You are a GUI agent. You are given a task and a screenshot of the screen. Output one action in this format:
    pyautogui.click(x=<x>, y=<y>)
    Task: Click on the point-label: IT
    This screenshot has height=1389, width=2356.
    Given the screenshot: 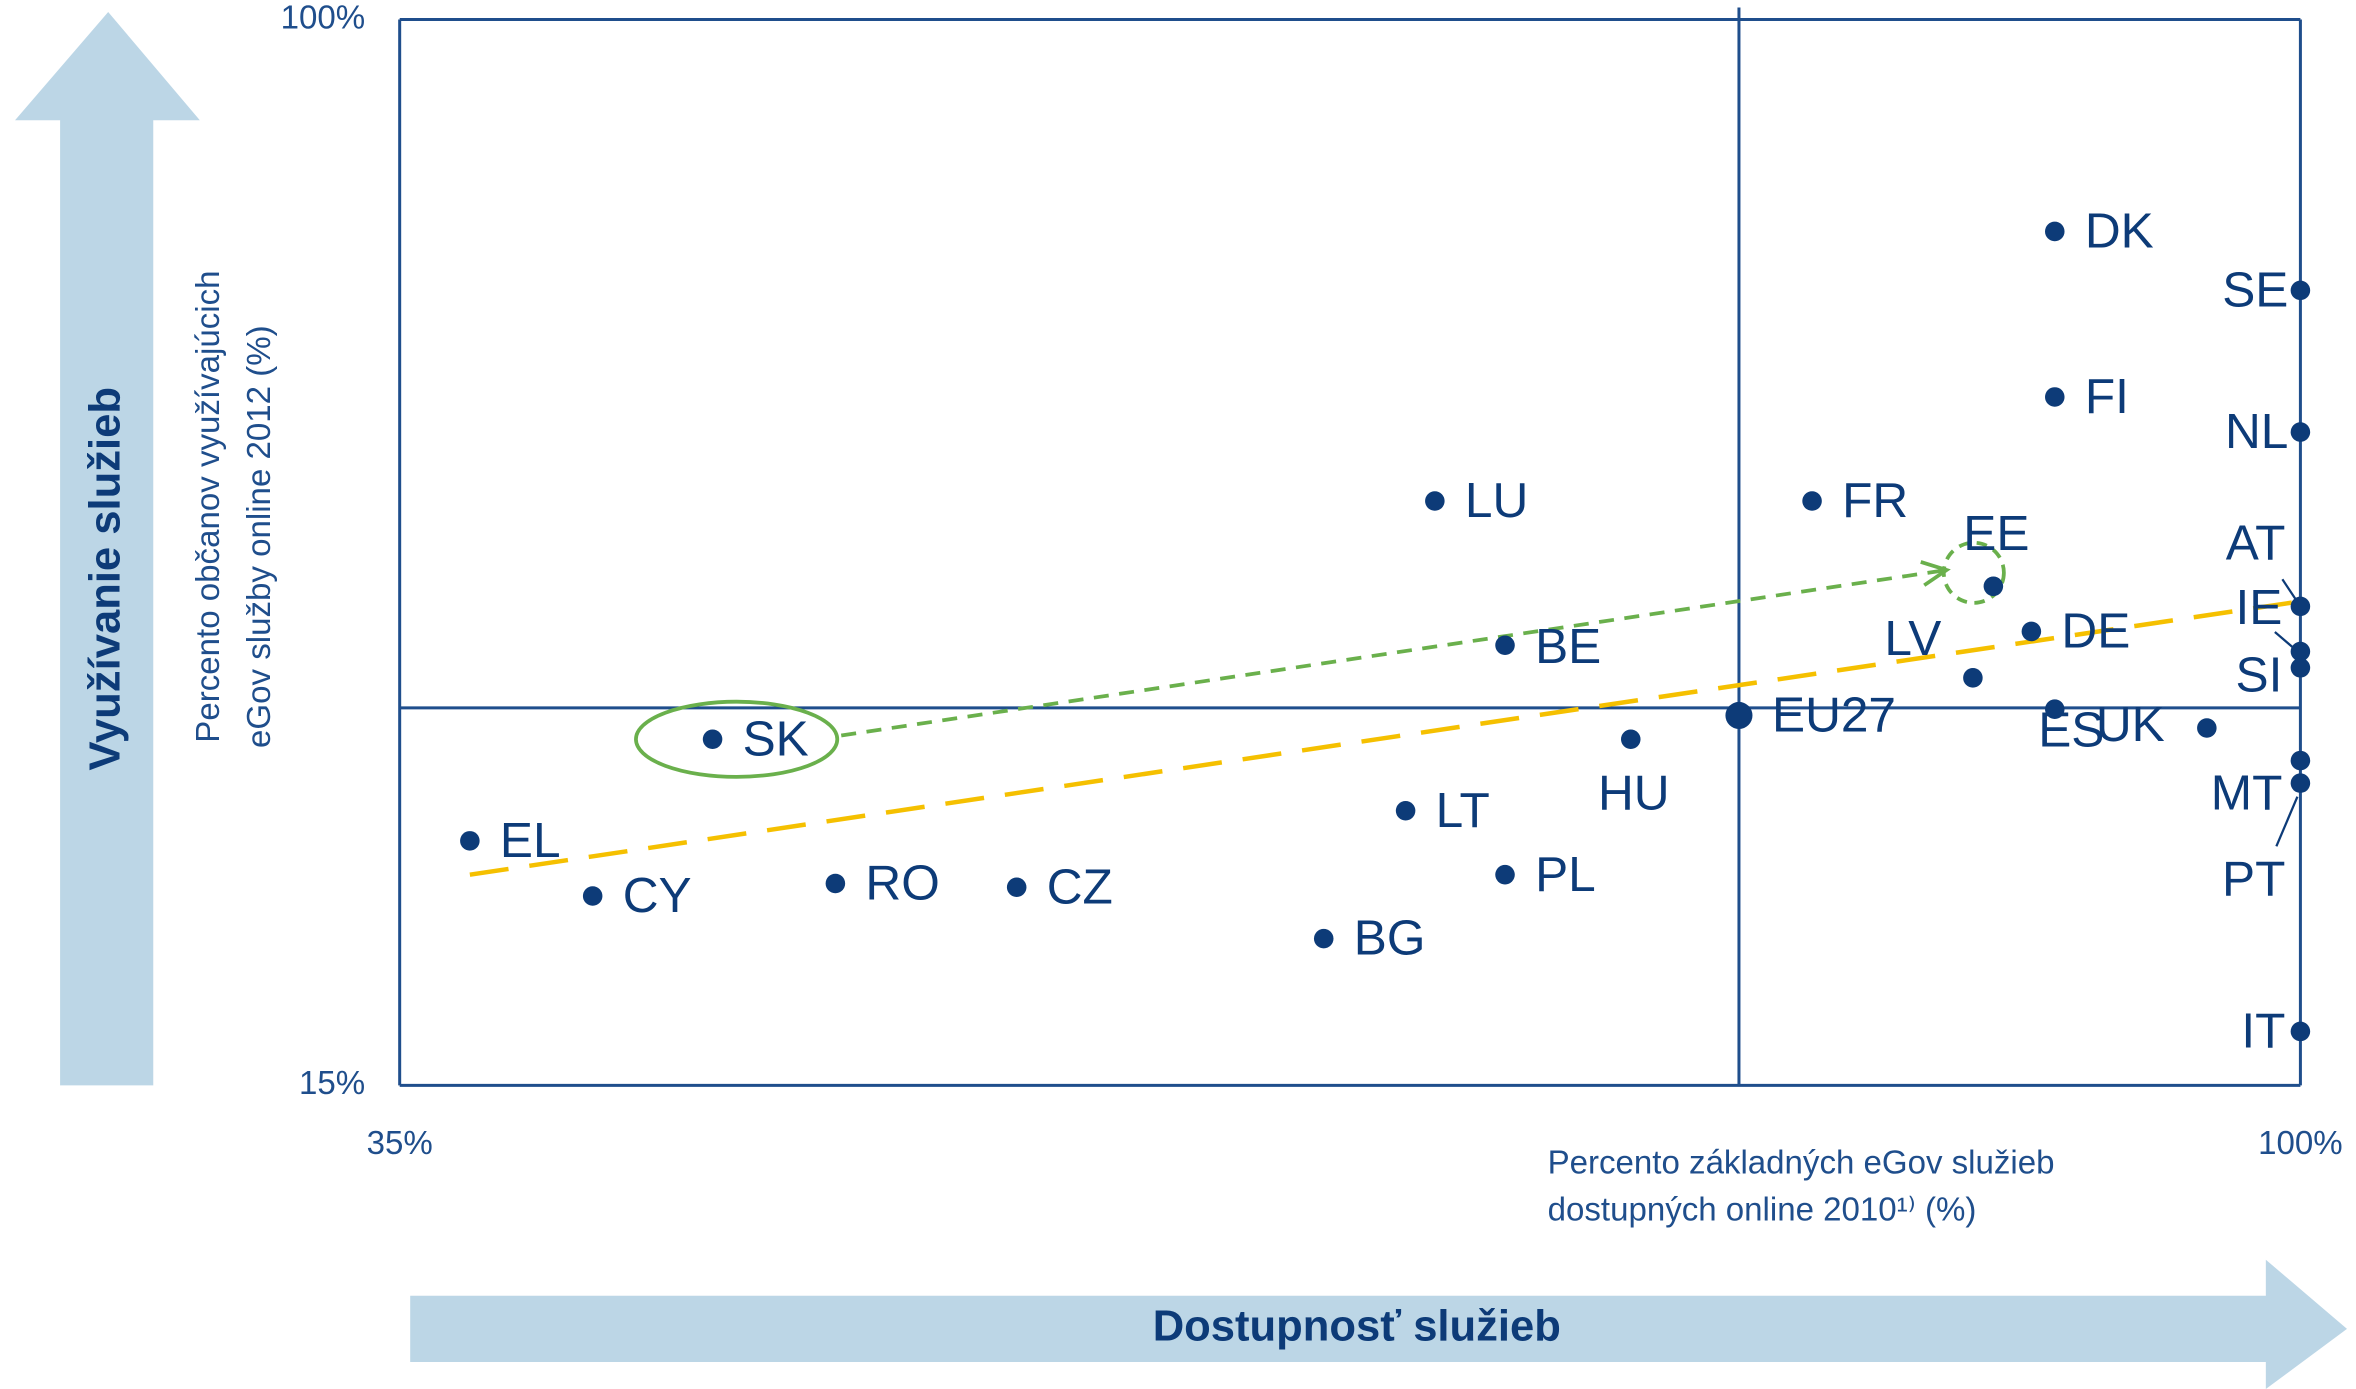 What is the action you would take?
    pyautogui.click(x=2263, y=1031)
    